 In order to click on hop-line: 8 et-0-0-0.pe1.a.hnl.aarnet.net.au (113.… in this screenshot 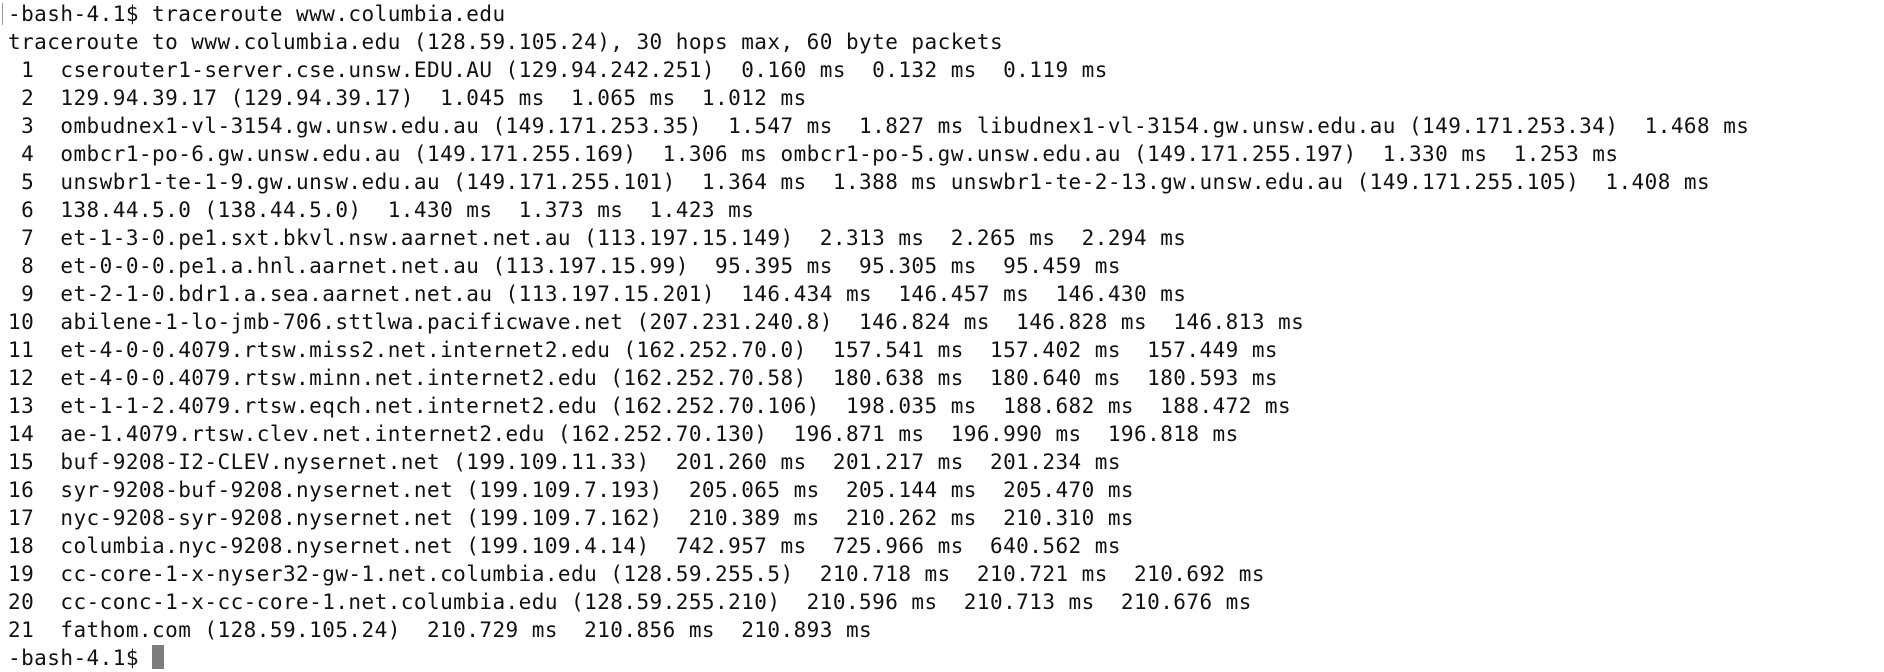, I will do `click(564, 266)`.